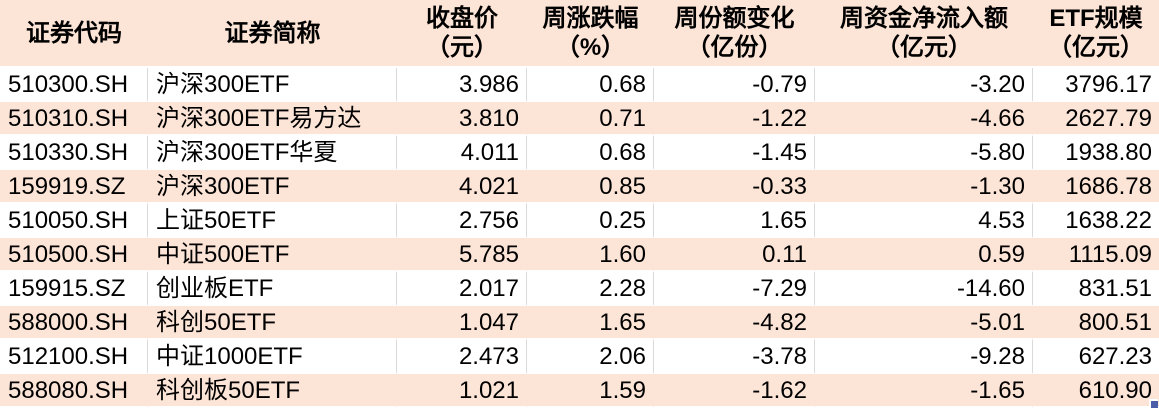 This screenshot has width=1159, height=409. What do you see at coordinates (462, 221) in the screenshot?
I see `cell-close-price: 2.756` at bounding box center [462, 221].